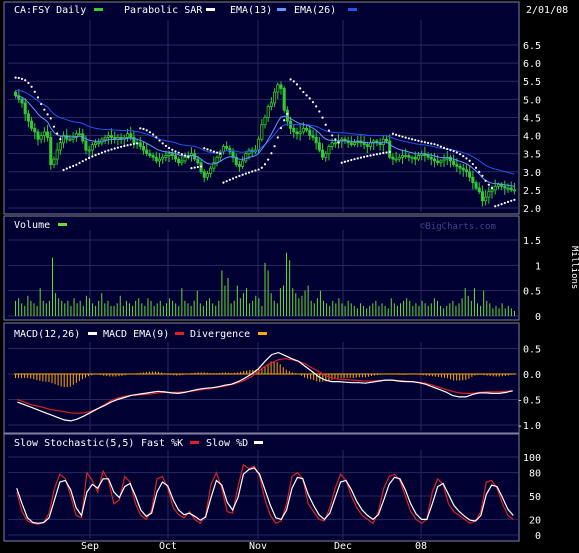 The image size is (579, 553). I want to click on price-ytick-label: 3.0, so click(532, 173).